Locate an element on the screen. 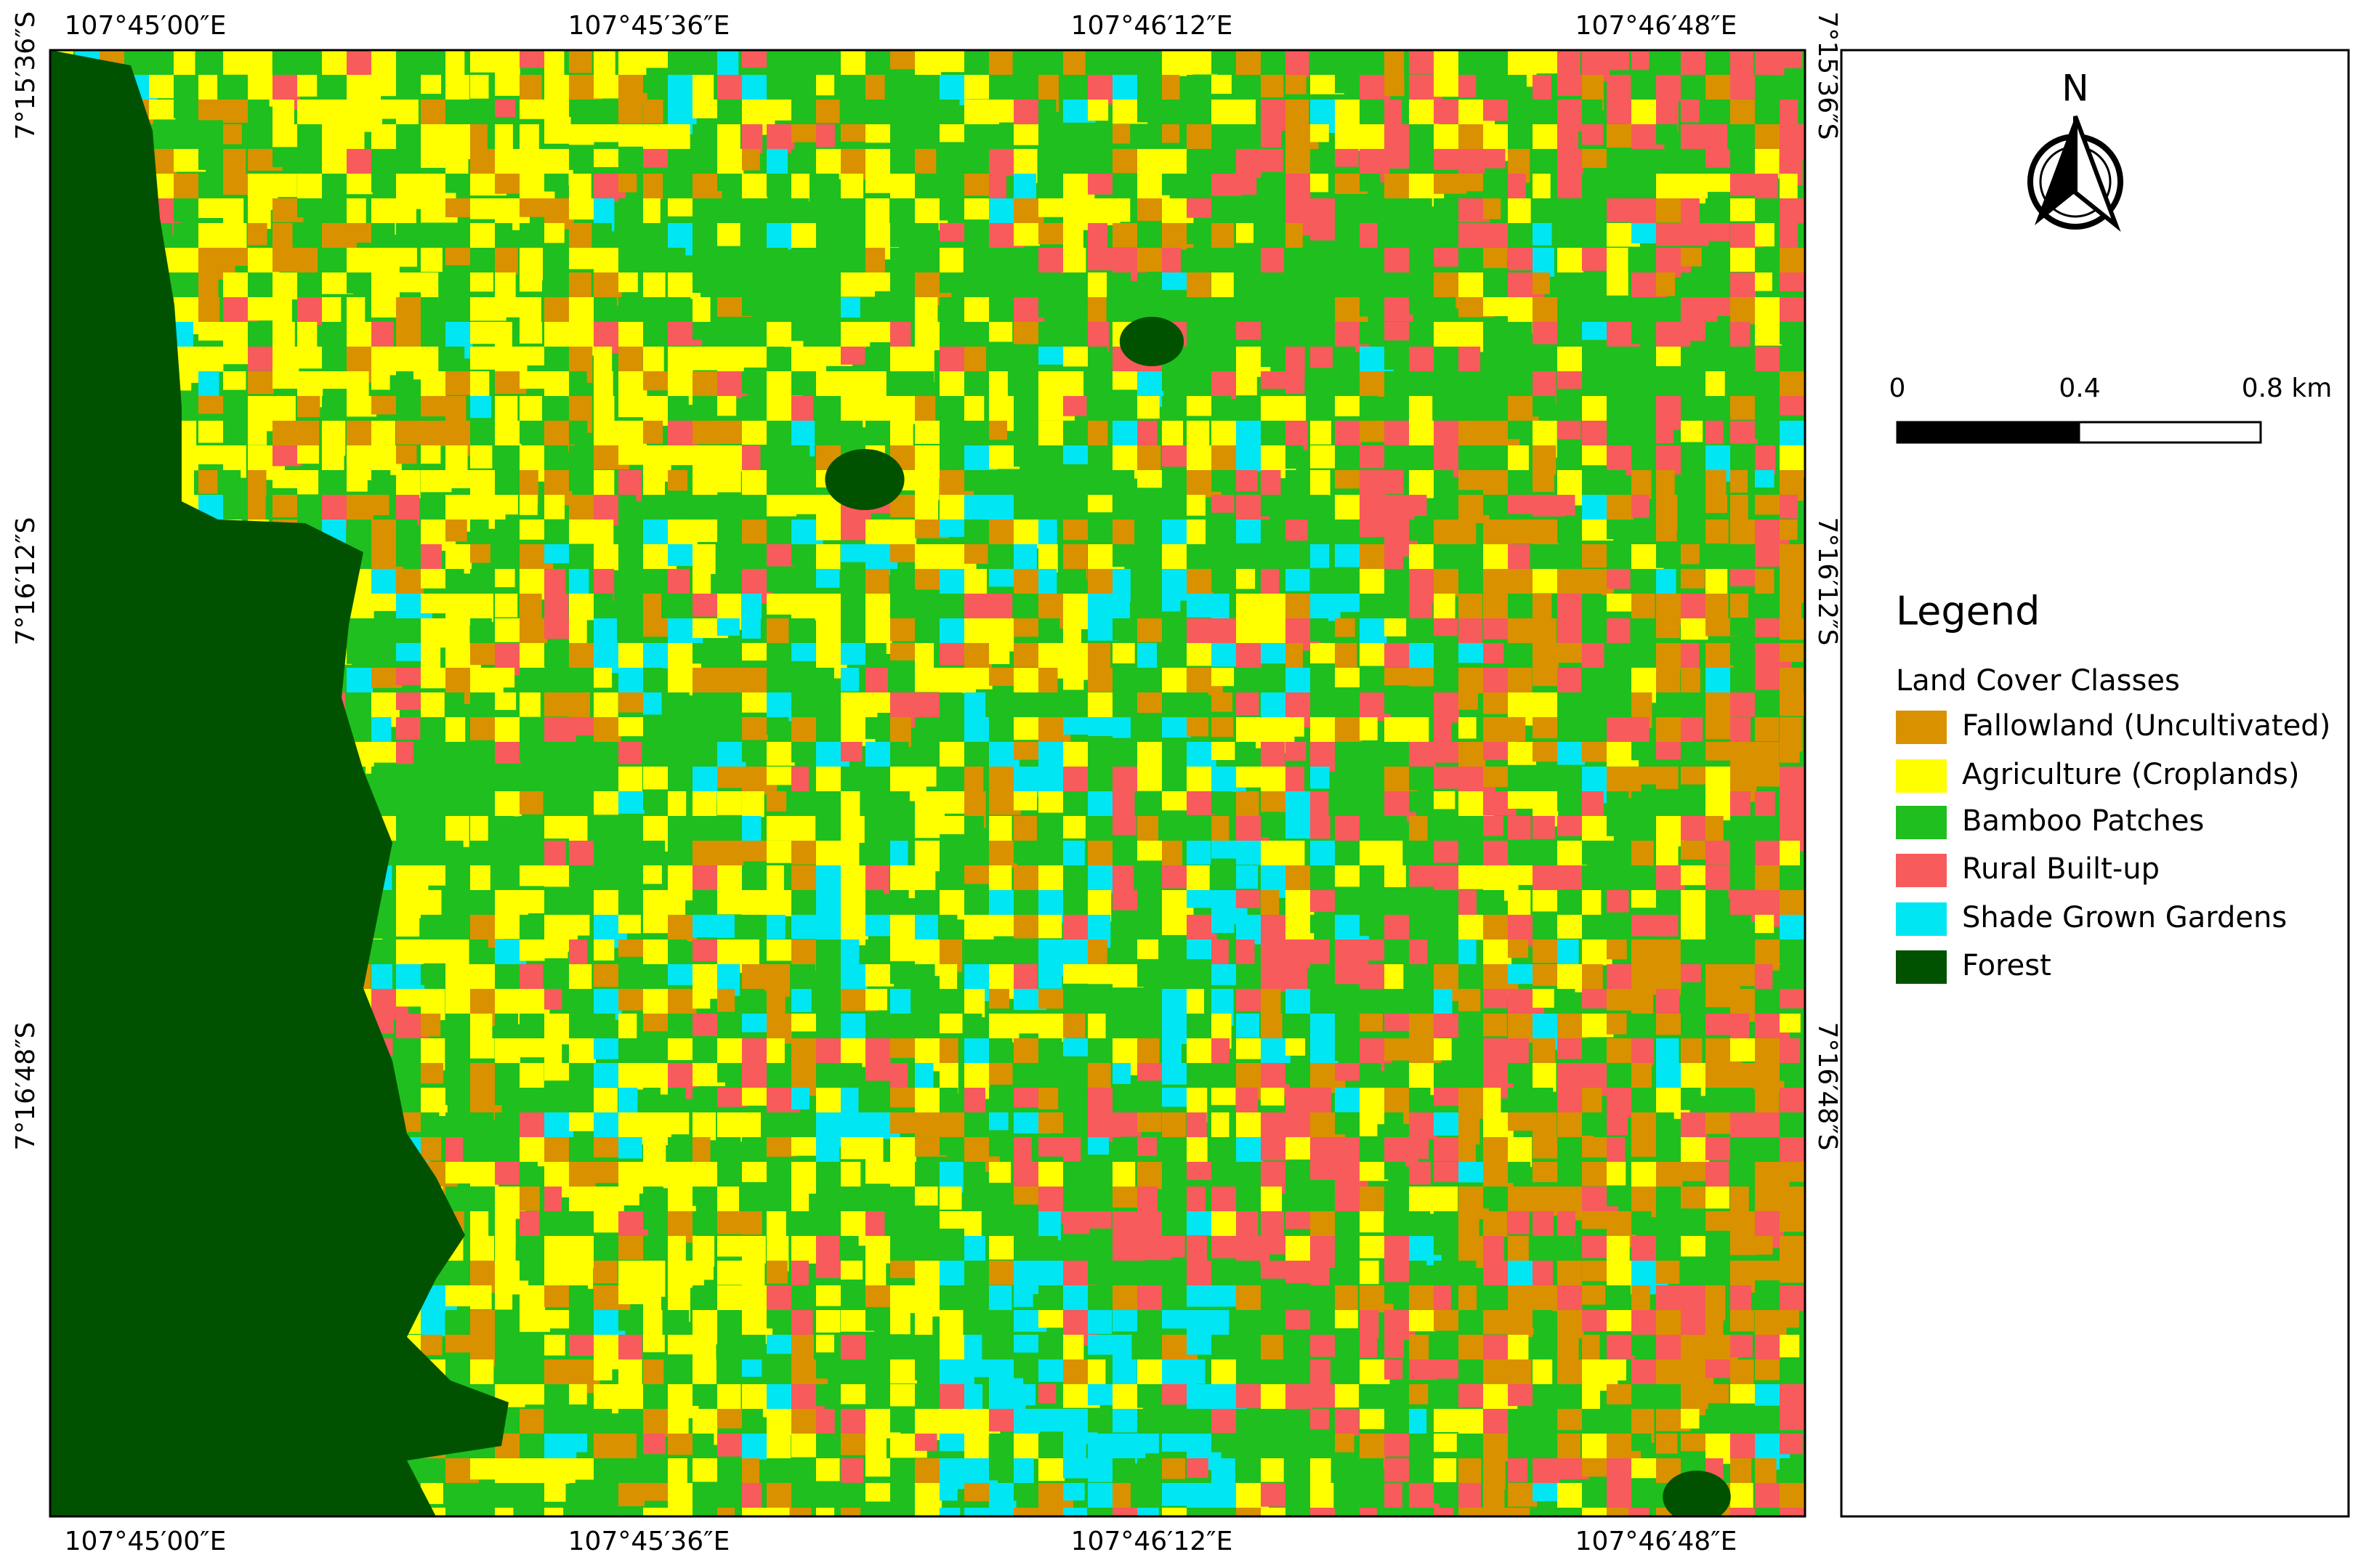 Image resolution: width=2366 pixels, height=1568 pixels. coordinate-label: 107°46′12″E is located at coordinates (1152, 26).